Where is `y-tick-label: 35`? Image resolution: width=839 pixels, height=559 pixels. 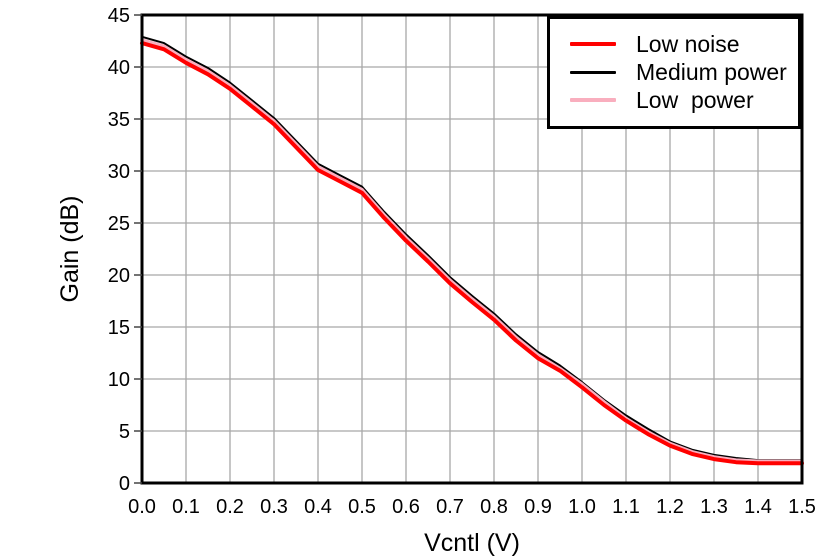
y-tick-label: 35 is located at coordinates (119, 120).